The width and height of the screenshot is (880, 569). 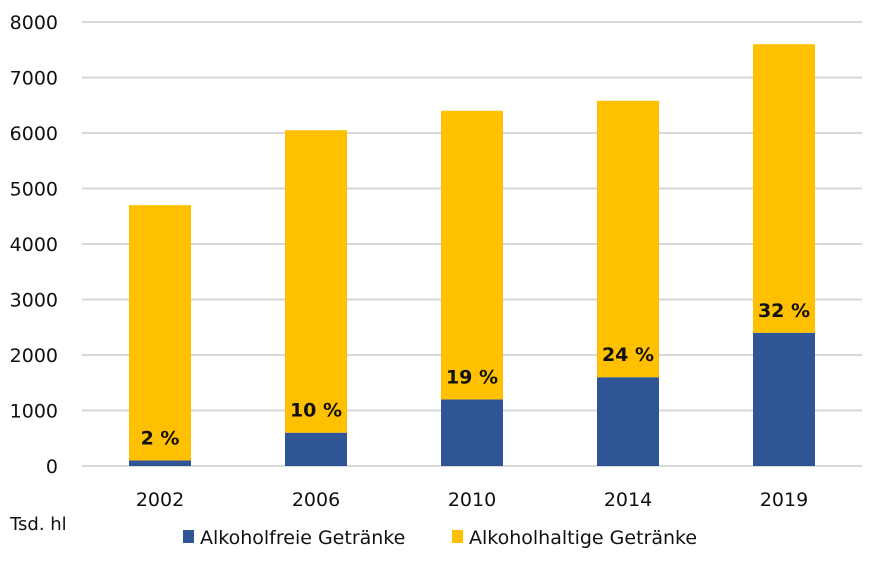 What do you see at coordinates (316, 411) in the screenshot?
I see `data-label: 10 %` at bounding box center [316, 411].